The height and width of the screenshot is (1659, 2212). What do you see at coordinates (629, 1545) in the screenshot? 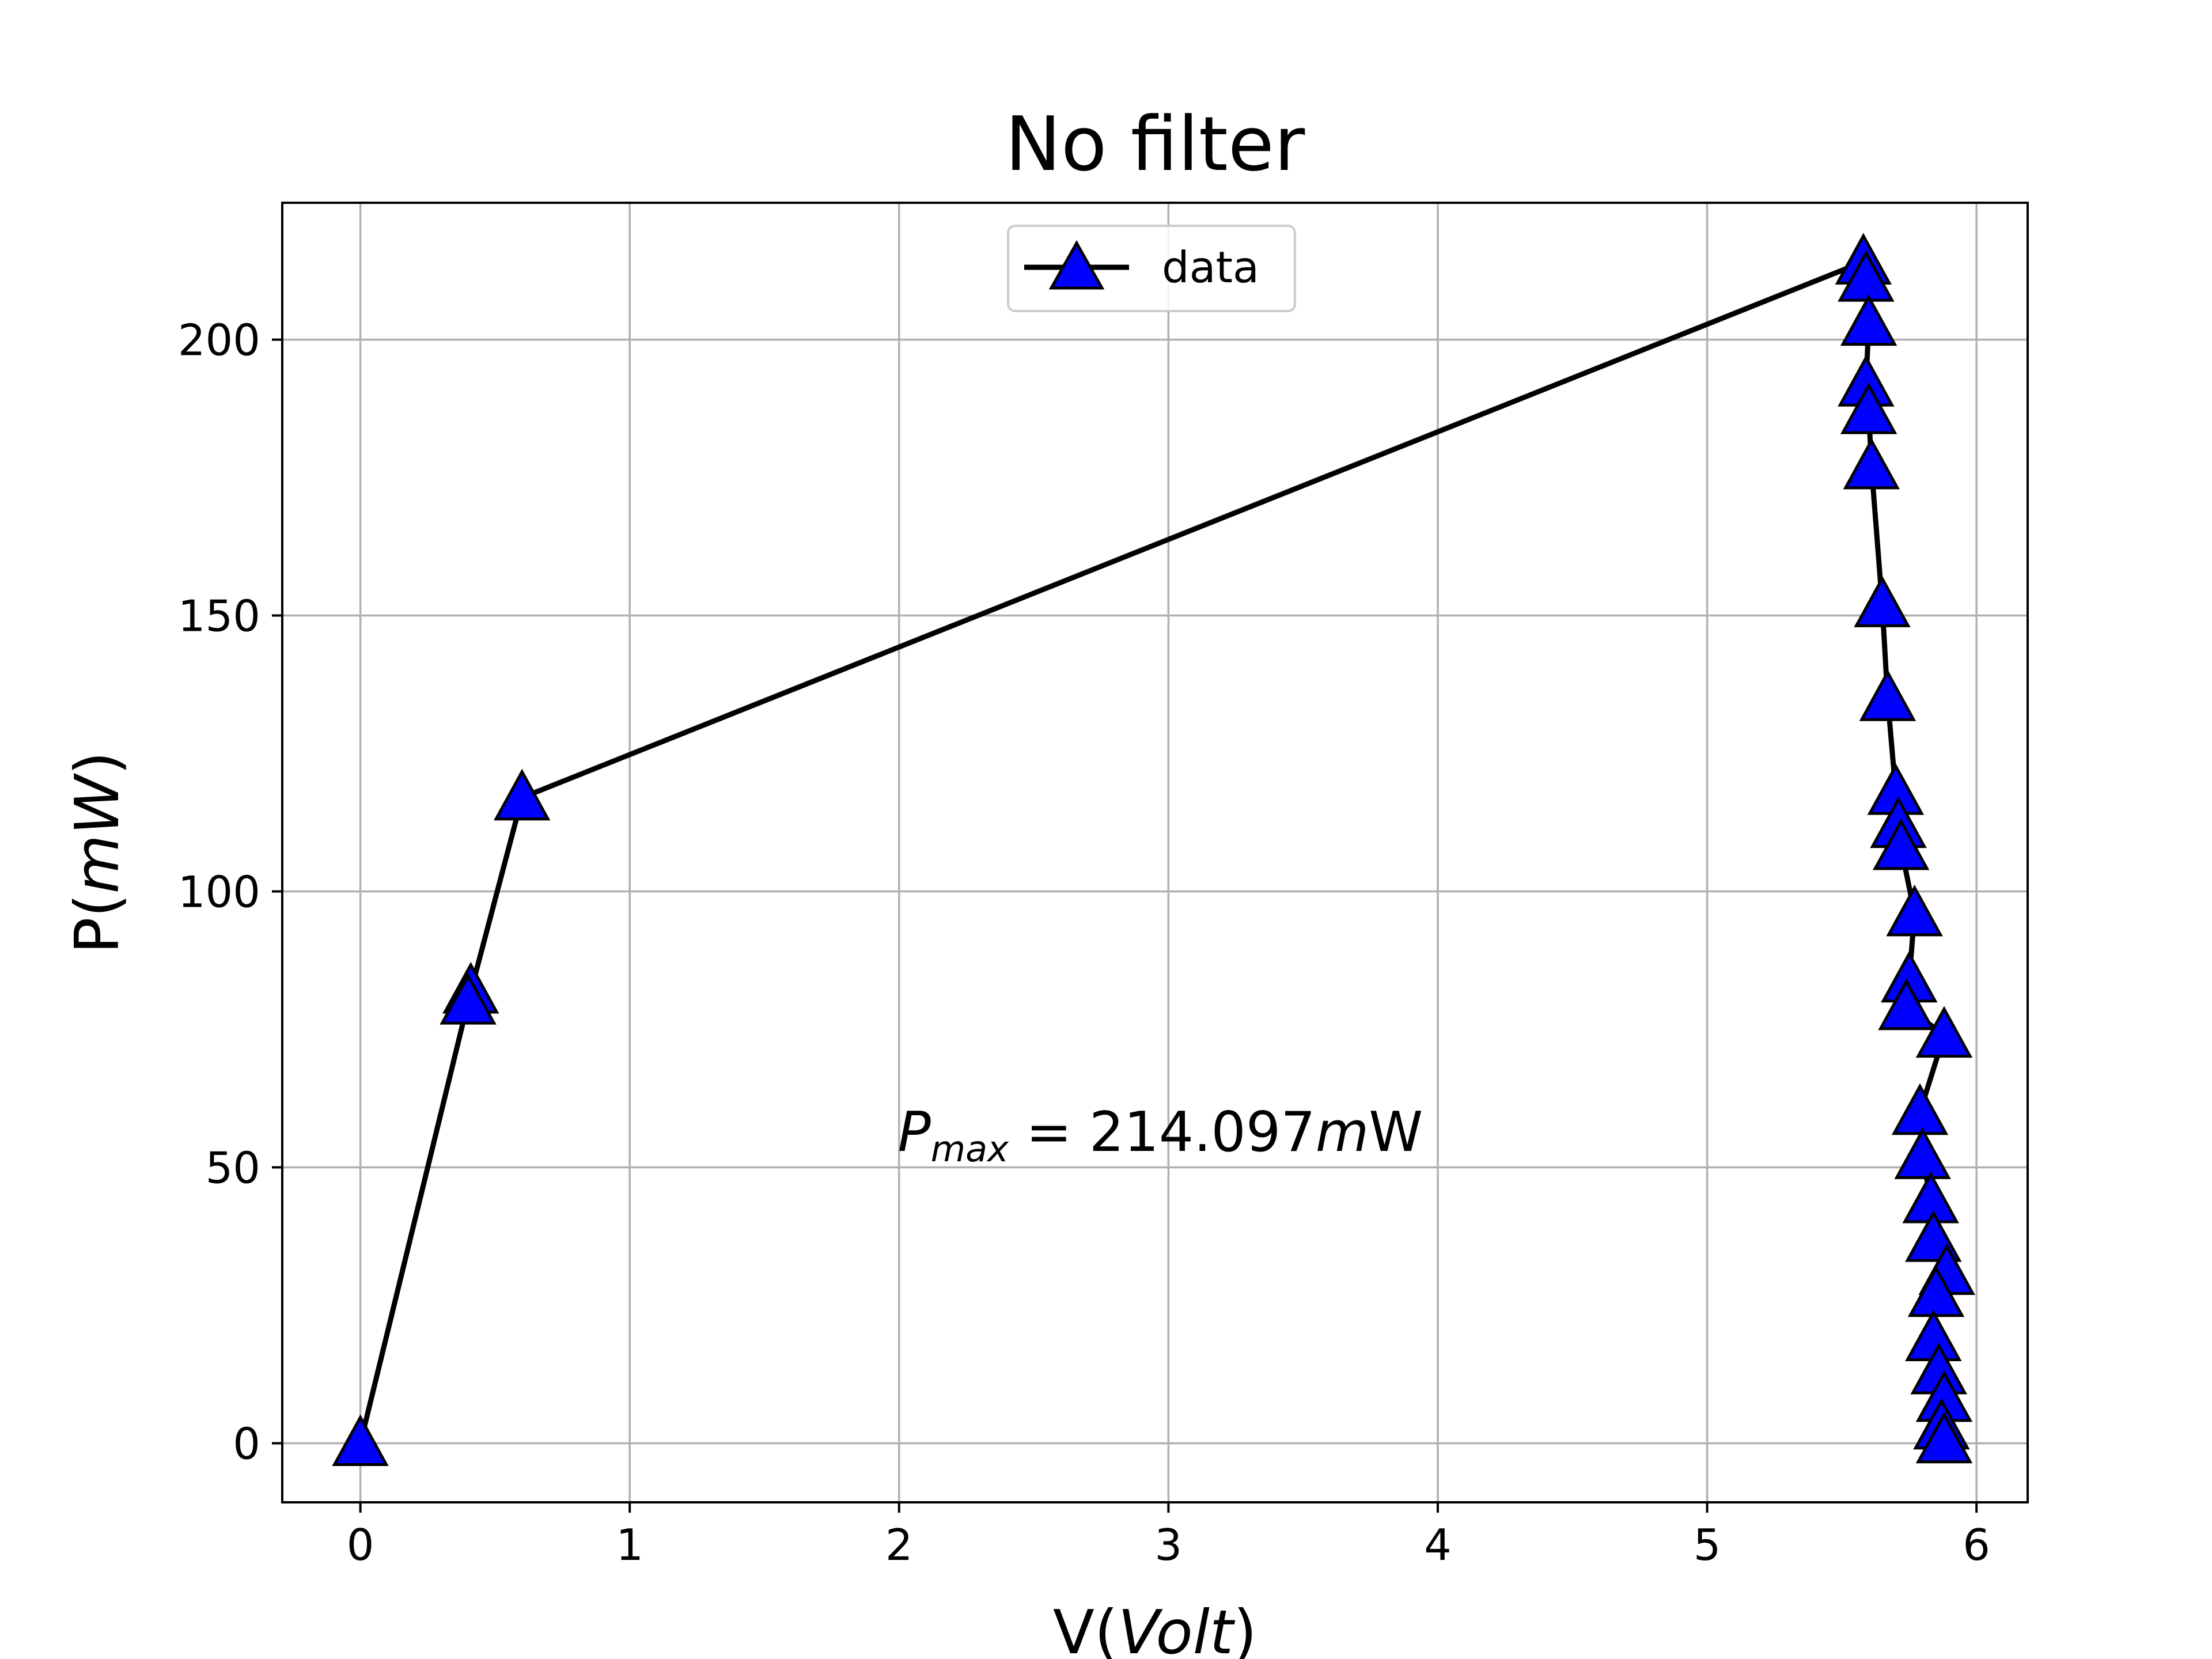
I see `x-tick-label: 1` at bounding box center [629, 1545].